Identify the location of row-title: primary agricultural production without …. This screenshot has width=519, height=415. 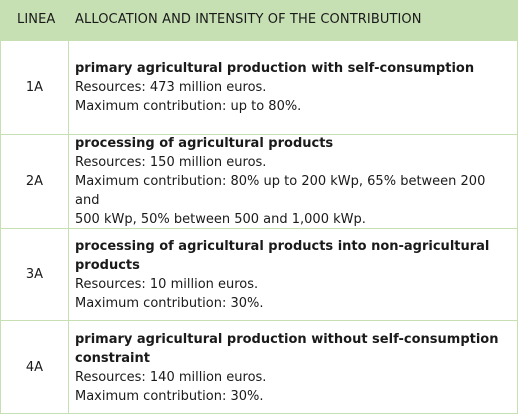
(287, 339).